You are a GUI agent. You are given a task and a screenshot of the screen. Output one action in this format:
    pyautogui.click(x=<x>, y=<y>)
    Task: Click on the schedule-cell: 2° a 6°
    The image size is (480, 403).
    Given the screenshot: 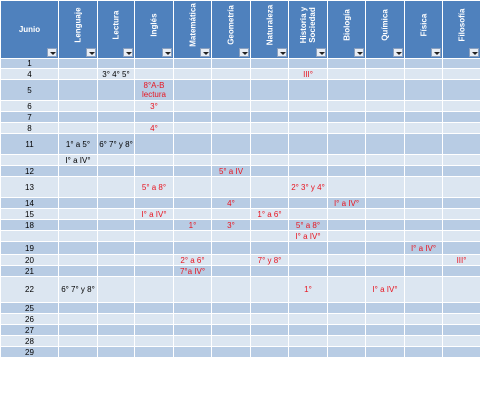 What is the action you would take?
    pyautogui.click(x=192, y=260)
    